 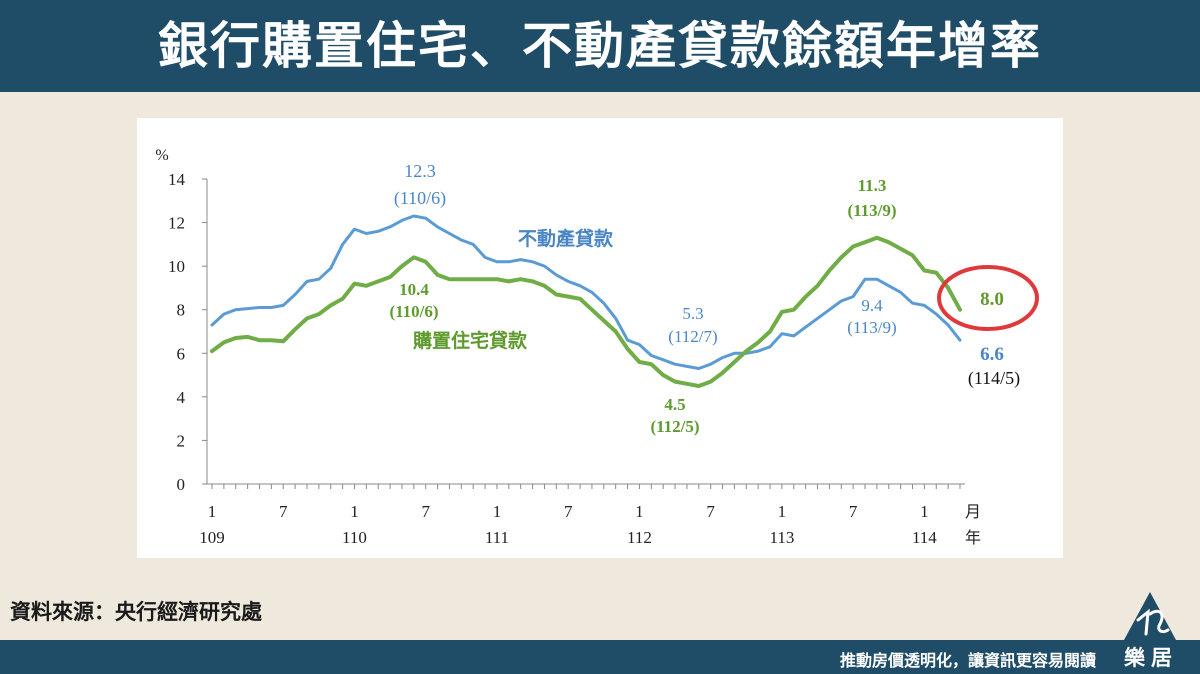 What do you see at coordinates (639, 537) in the screenshot?
I see `x-year-tick-label: 112` at bounding box center [639, 537].